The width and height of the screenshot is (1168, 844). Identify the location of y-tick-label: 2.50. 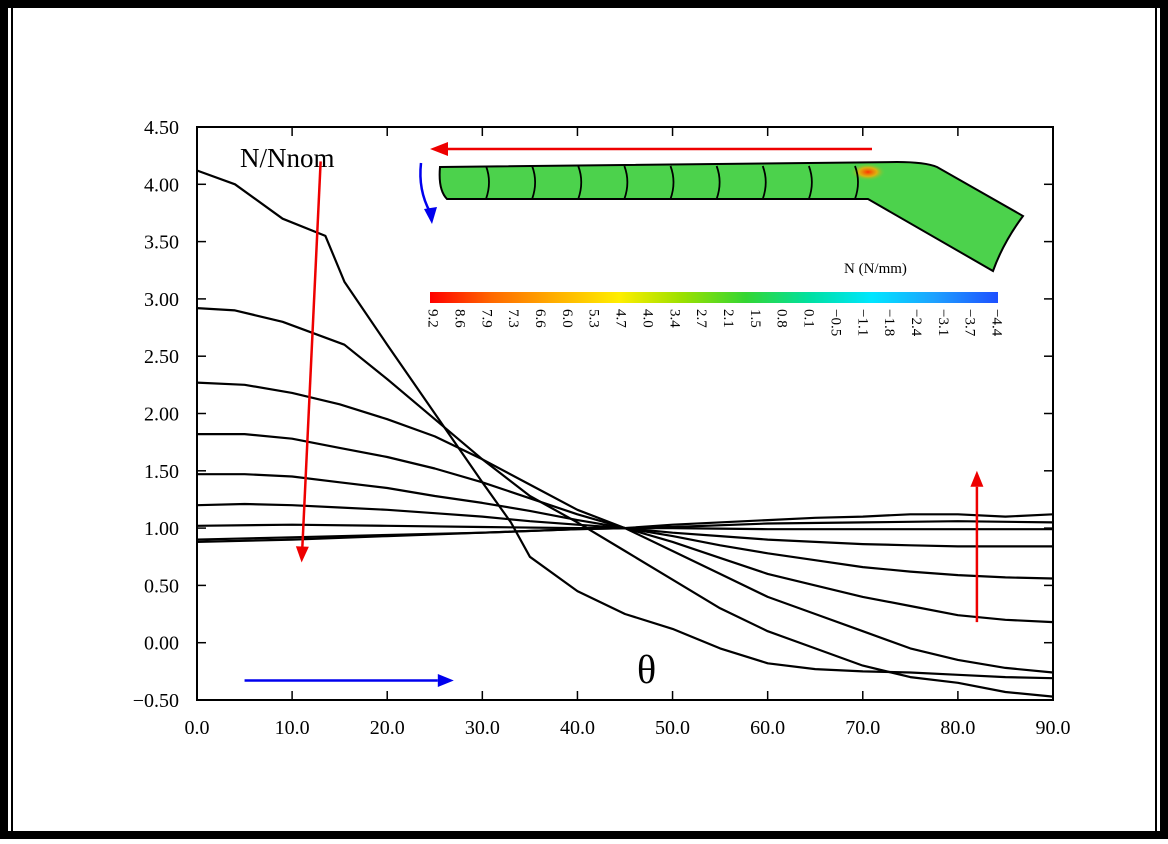
(161, 357).